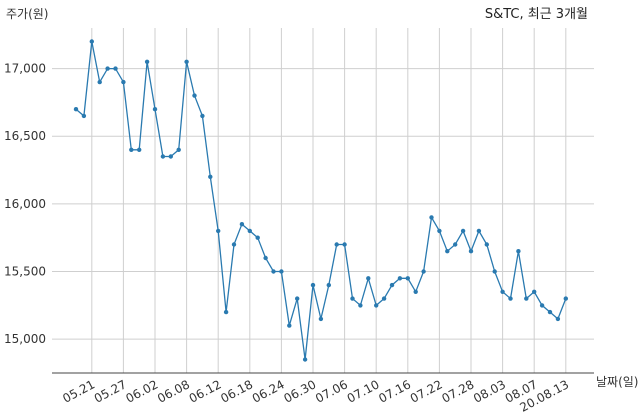 The image size is (640, 414). I want to click on y-tick-label: 16,500, so click(25, 136).